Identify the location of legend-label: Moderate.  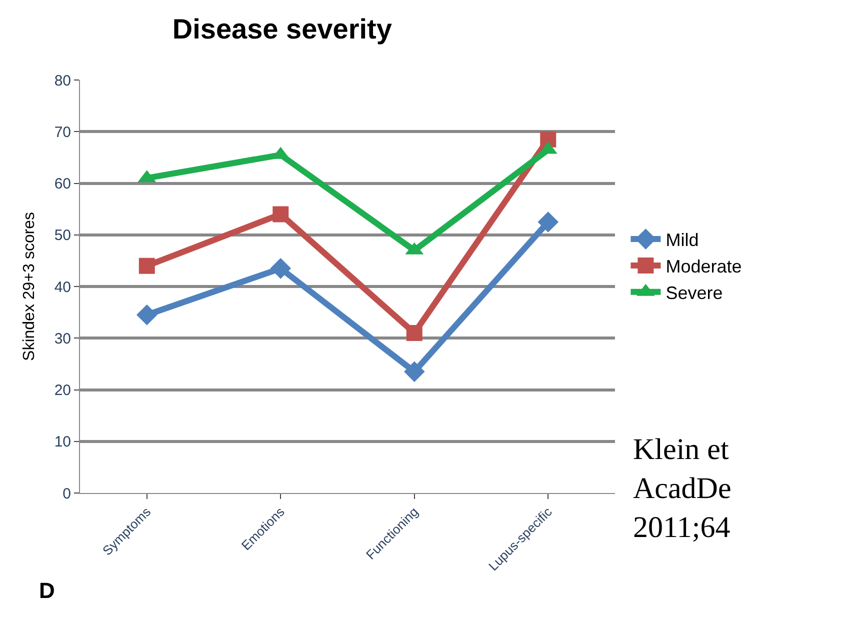
(704, 266).